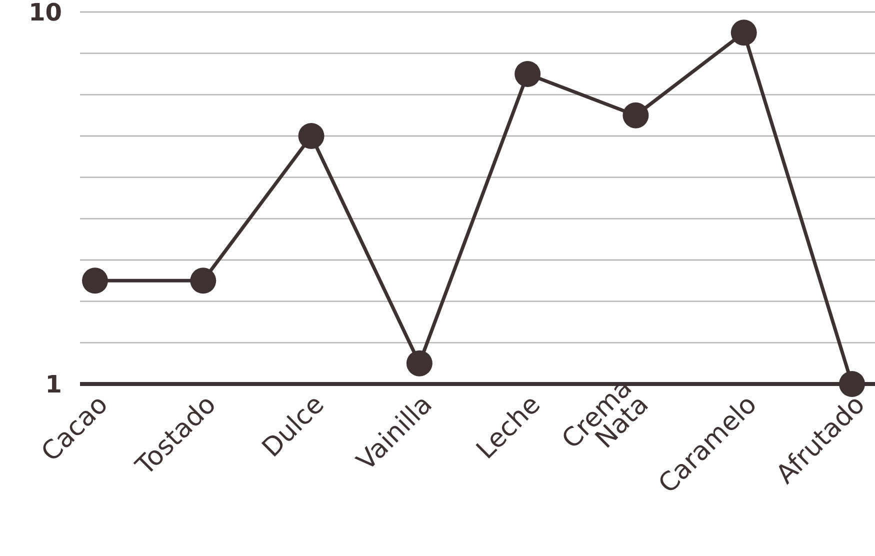 The height and width of the screenshot is (556, 875). What do you see at coordinates (45, 13) in the screenshot?
I see `y-tick-label: 10` at bounding box center [45, 13].